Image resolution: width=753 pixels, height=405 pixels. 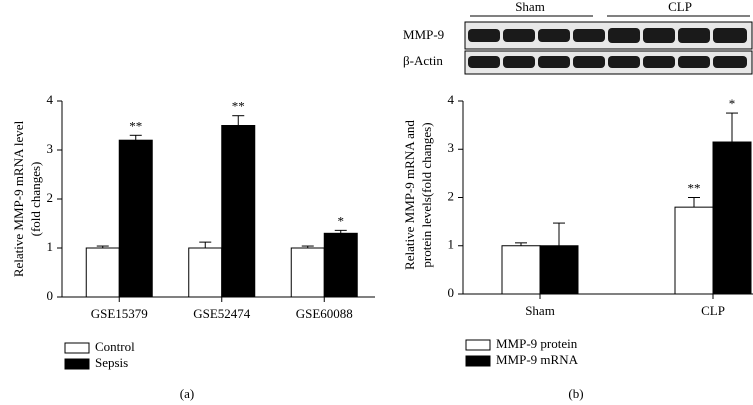 I want to click on legend-label: Sepsis, so click(x=111, y=362).